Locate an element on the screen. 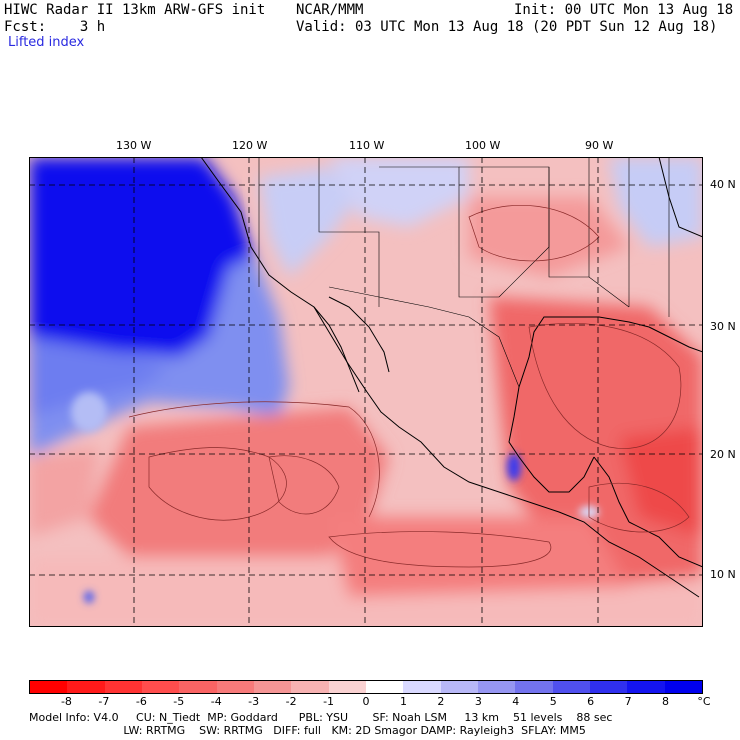  scale-tick-label: -4 is located at coordinates (216, 701).